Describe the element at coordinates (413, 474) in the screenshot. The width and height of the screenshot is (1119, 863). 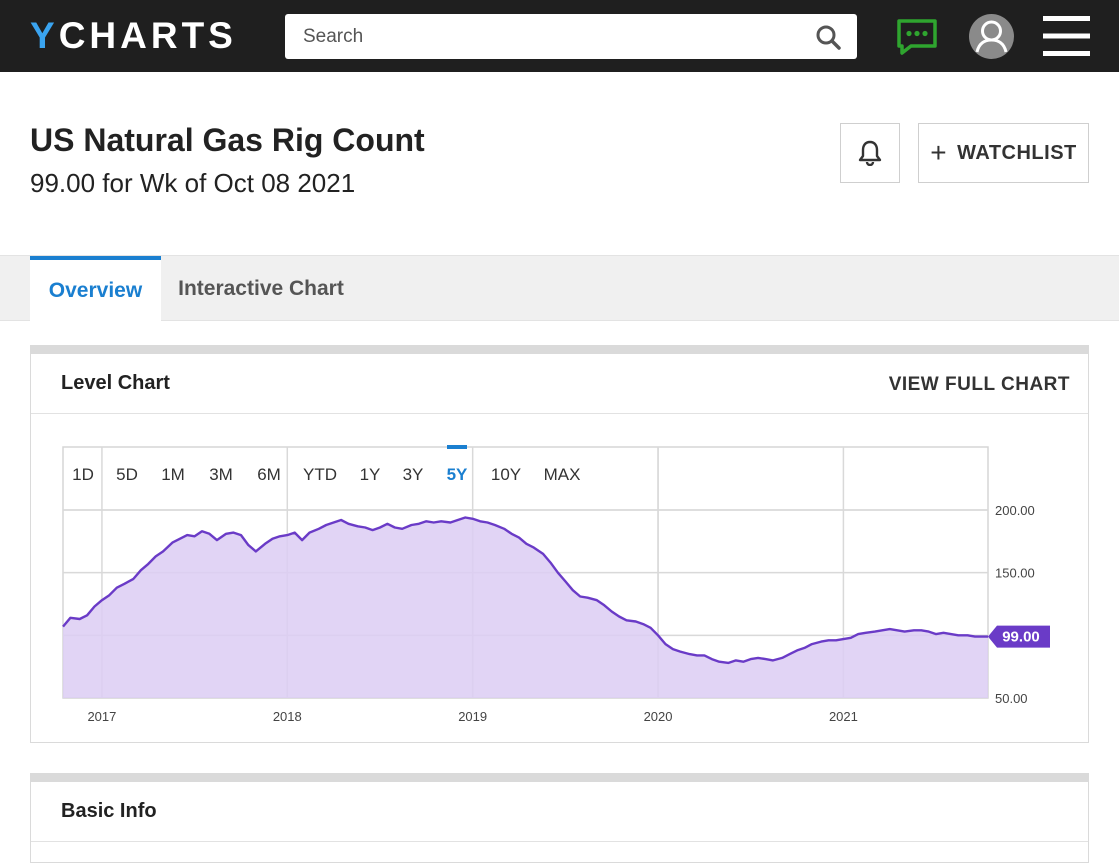
I see `range-label: 3Y` at that location.